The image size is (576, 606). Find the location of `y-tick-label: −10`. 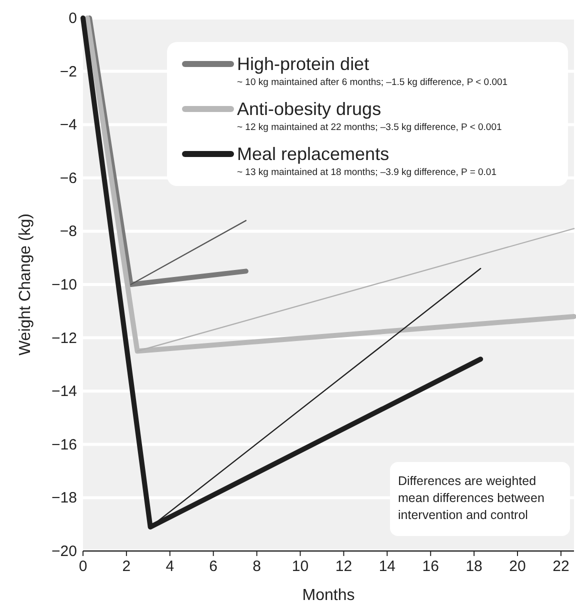

y-tick-label: −10 is located at coordinates (64, 285).